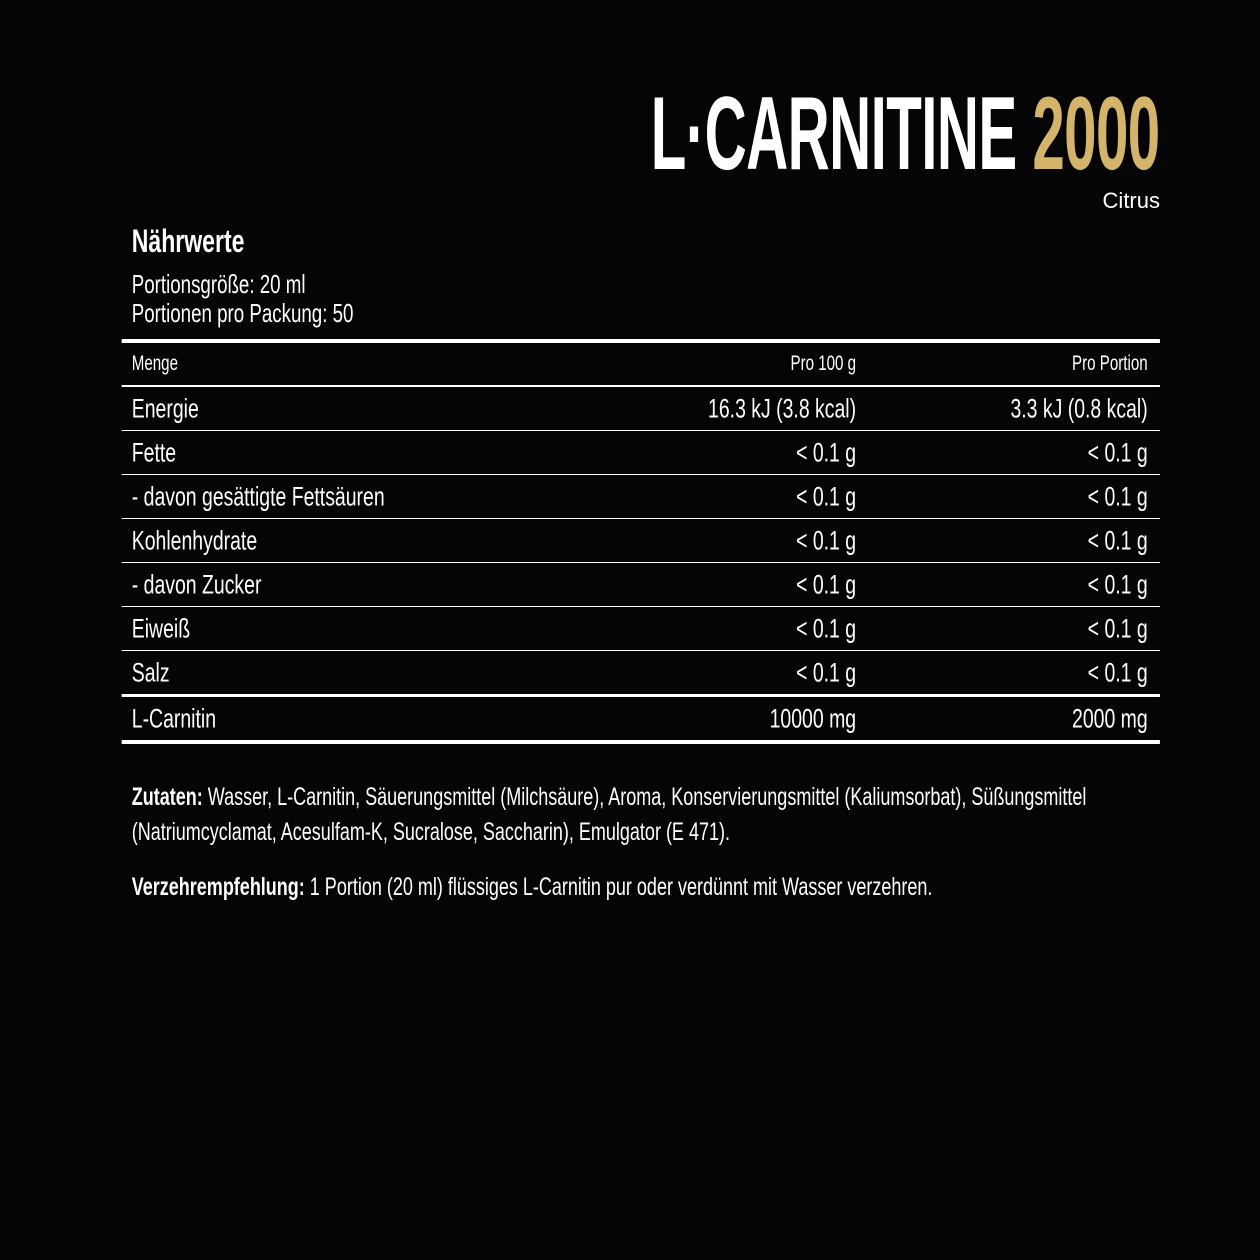 This screenshot has height=1260, width=1260. What do you see at coordinates (174, 718) in the screenshot?
I see `nutrient-name: L-Carnitin` at bounding box center [174, 718].